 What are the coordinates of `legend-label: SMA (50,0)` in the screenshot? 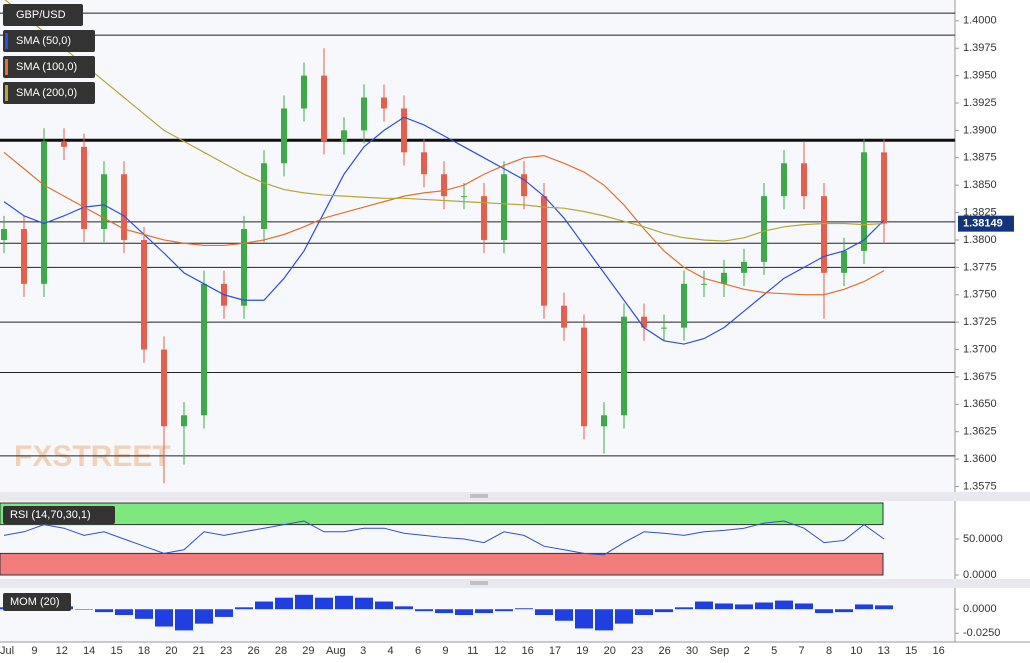 It's located at (43, 41).